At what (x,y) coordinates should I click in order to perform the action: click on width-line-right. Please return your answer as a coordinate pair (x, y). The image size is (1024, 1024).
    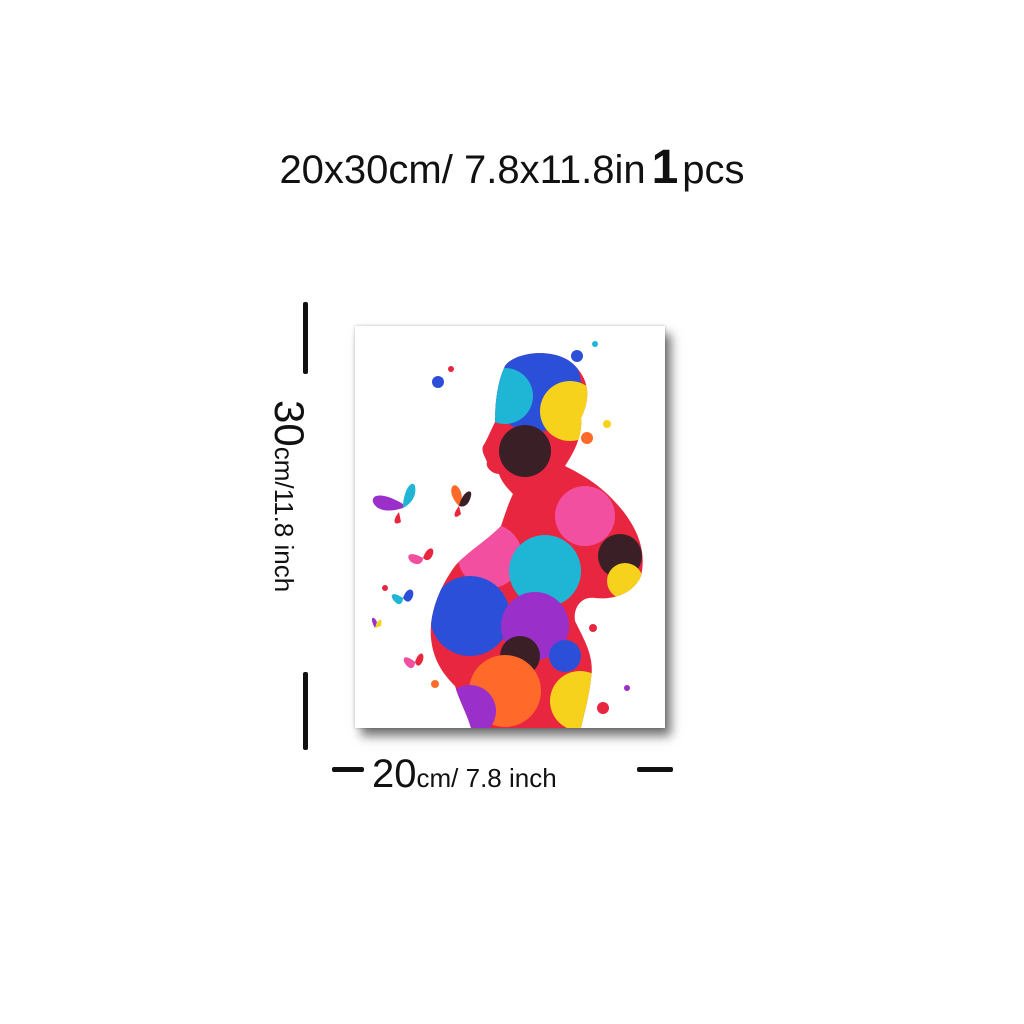
    Looking at the image, I should click on (655, 769).